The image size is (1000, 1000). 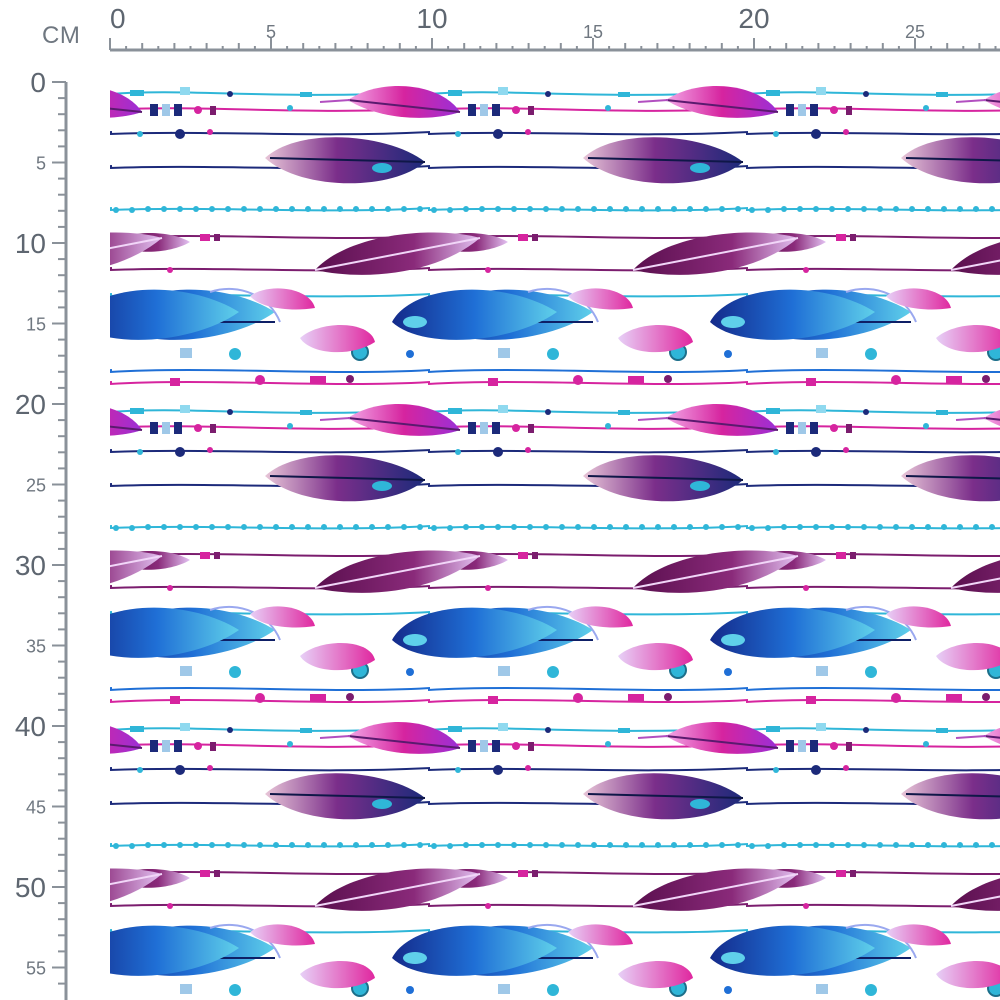 What do you see at coordinates (41, 164) in the screenshot?
I see `left-ruler-label: 5` at bounding box center [41, 164].